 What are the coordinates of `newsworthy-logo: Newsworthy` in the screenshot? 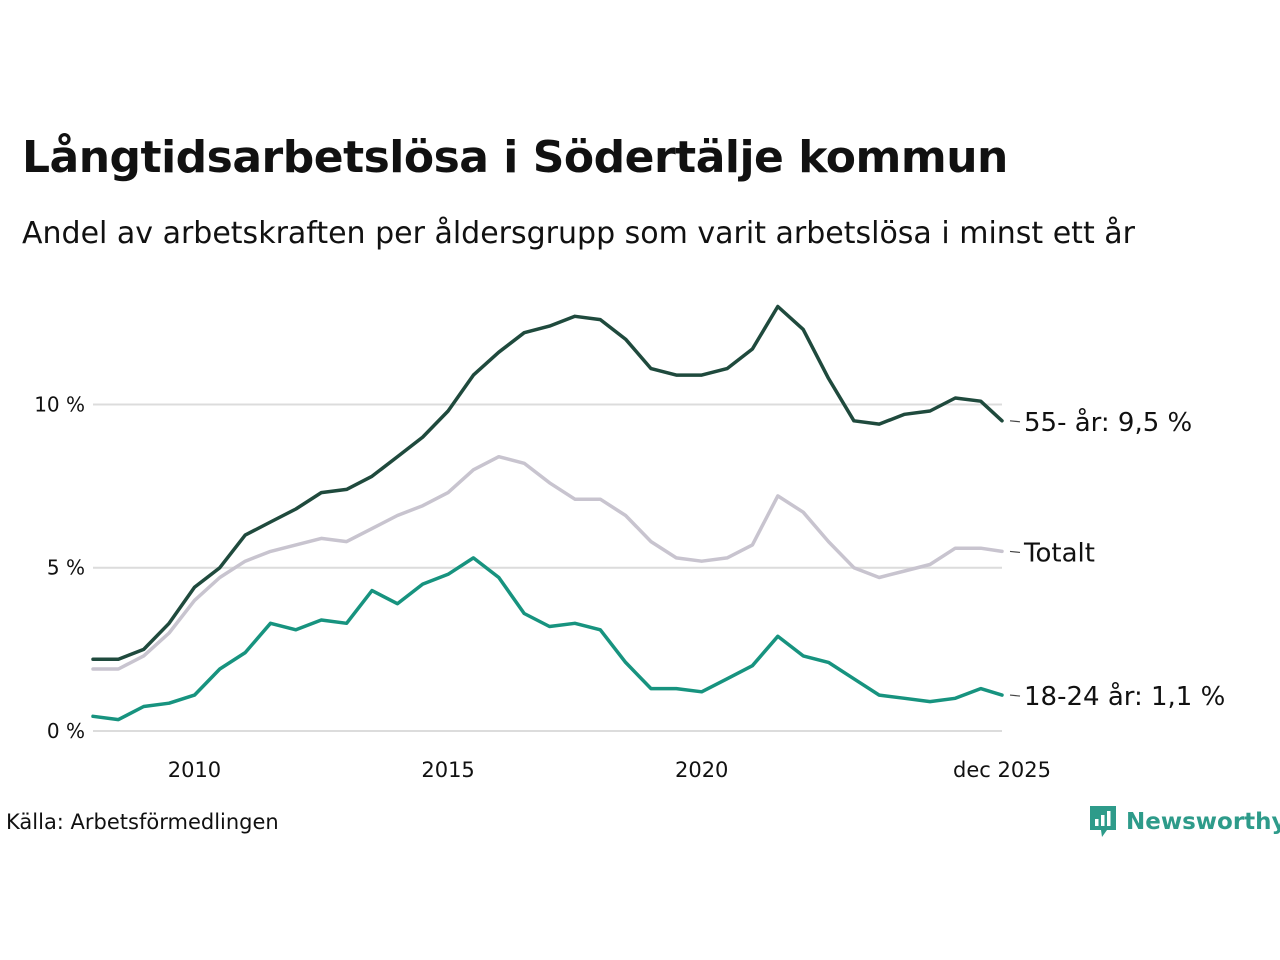 It's located at (1184, 822).